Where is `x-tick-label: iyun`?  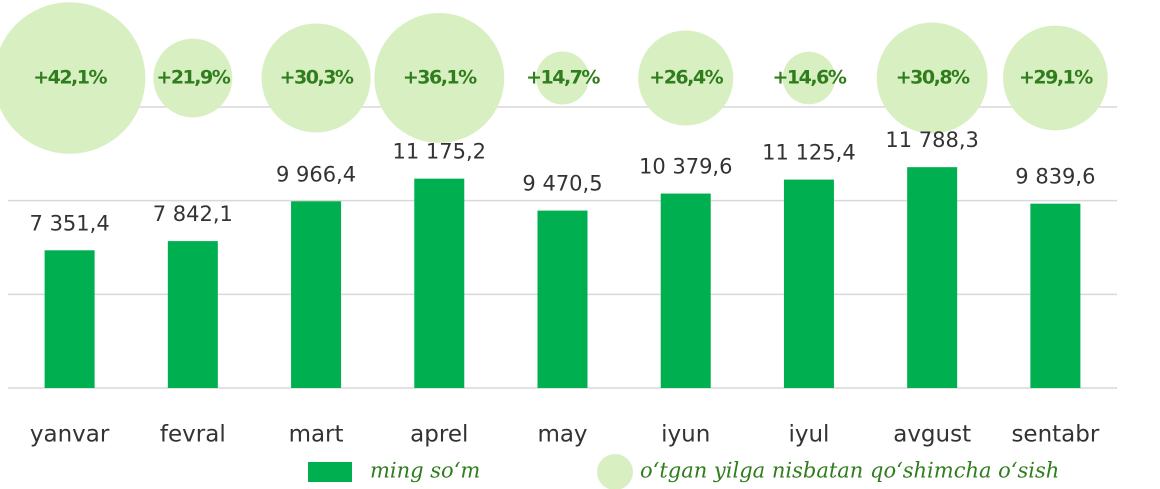 x-tick-label: iyun is located at coordinates (685, 435).